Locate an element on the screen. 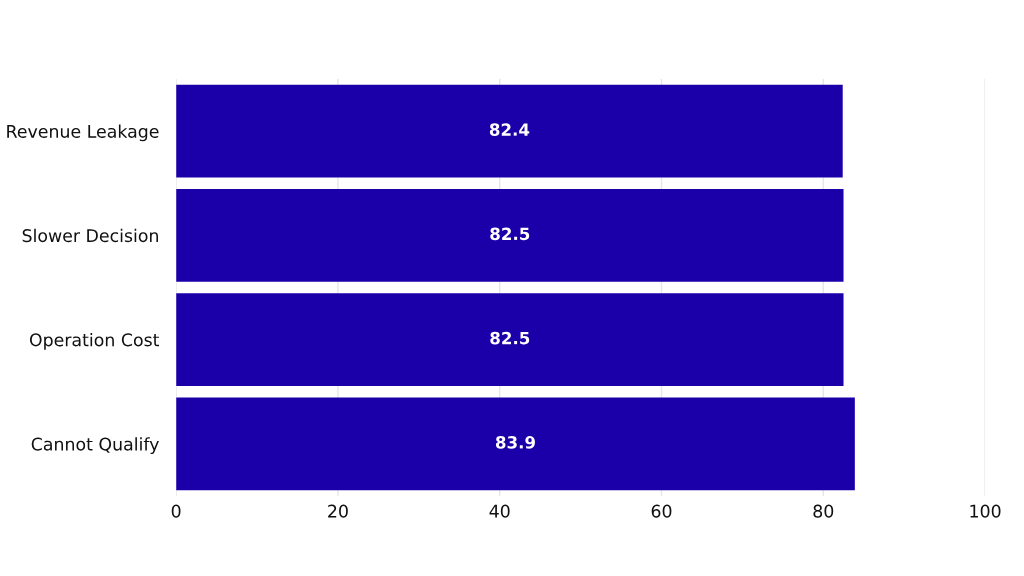 The height and width of the screenshot is (576, 1024). y-tick-label: Slower Decision is located at coordinates (90, 235).